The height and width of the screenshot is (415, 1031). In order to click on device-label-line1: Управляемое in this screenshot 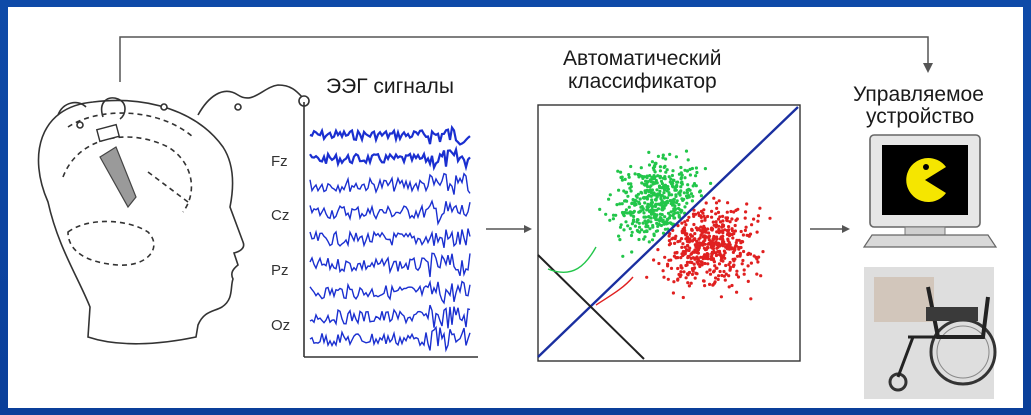, I will do `click(918, 94)`.